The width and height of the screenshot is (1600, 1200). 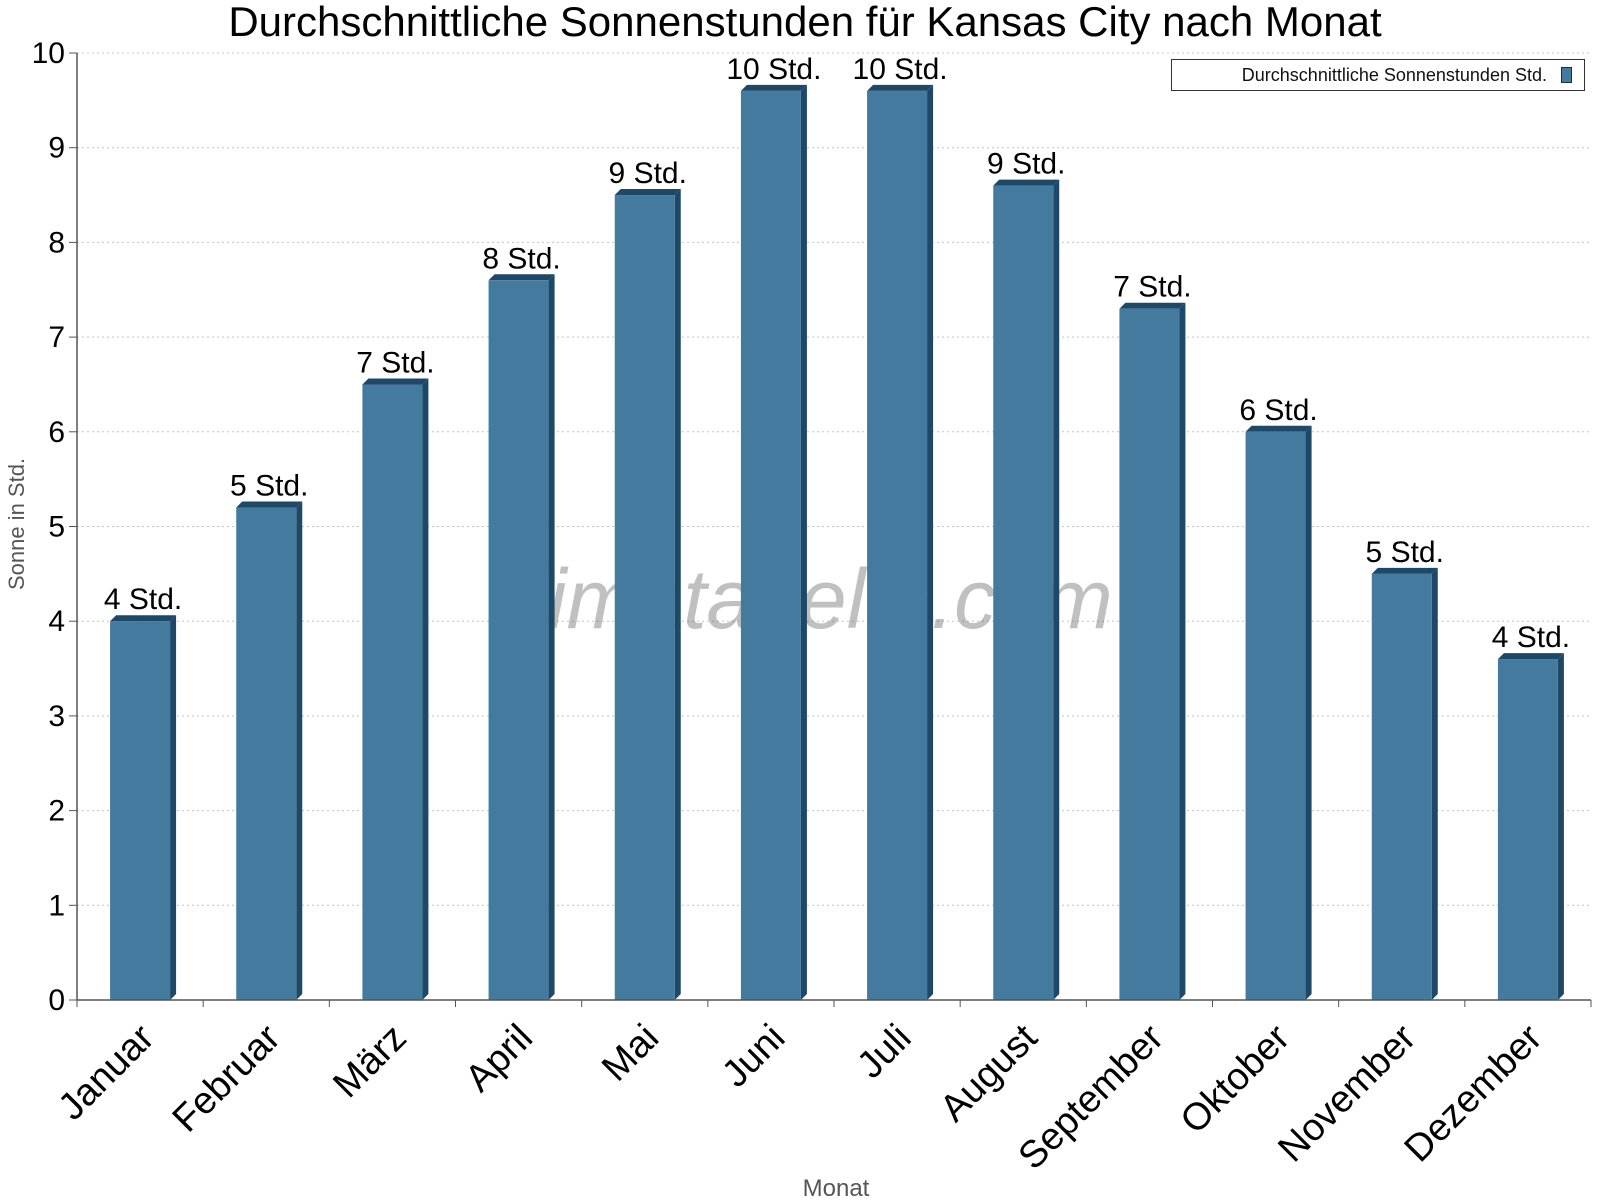 I want to click on bar-august, so click(x=1026, y=589).